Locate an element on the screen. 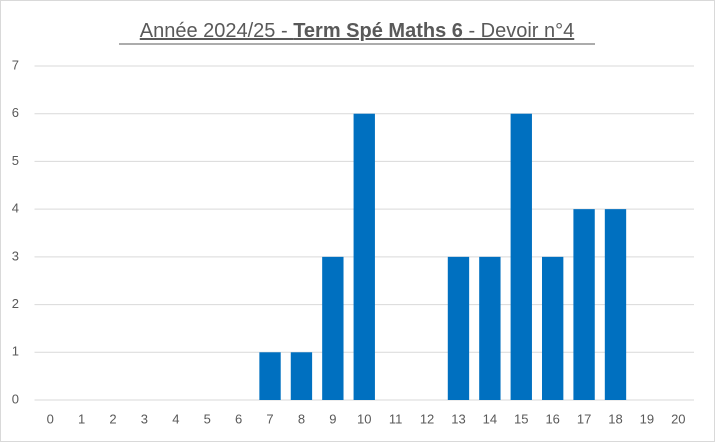 The image size is (715, 442). title-part: Term Spé Maths 6 is located at coordinates (378, 31).